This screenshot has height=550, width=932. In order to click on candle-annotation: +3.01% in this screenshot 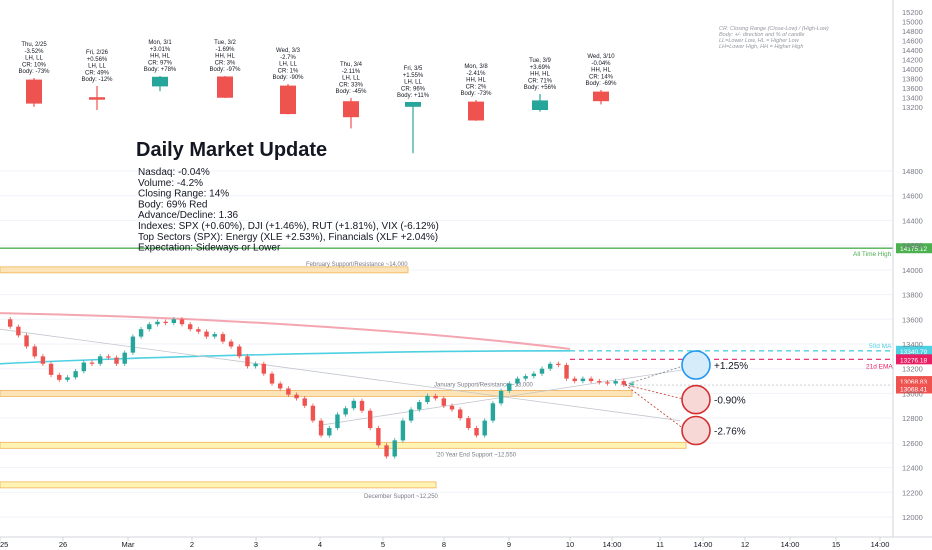, I will do `click(160, 50)`.